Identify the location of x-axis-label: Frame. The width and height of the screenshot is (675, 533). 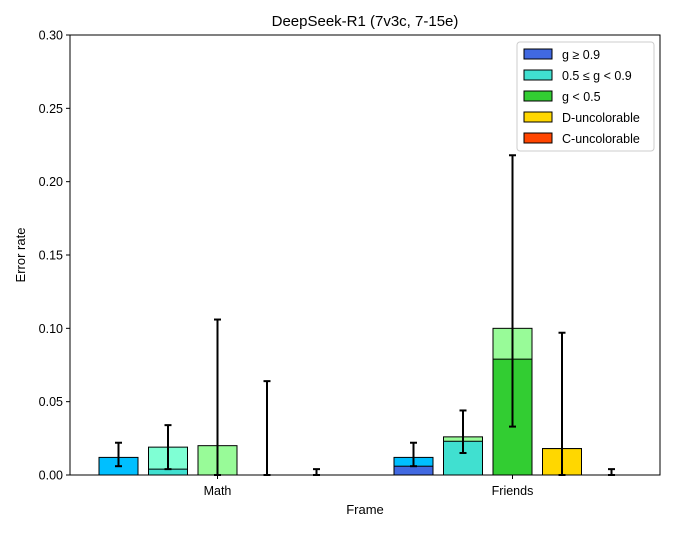
(365, 509).